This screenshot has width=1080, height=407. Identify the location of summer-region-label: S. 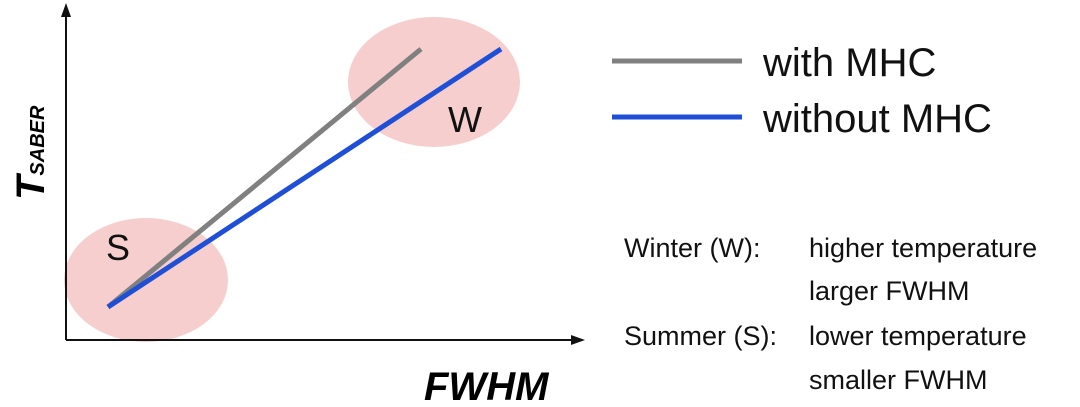
(118, 247).